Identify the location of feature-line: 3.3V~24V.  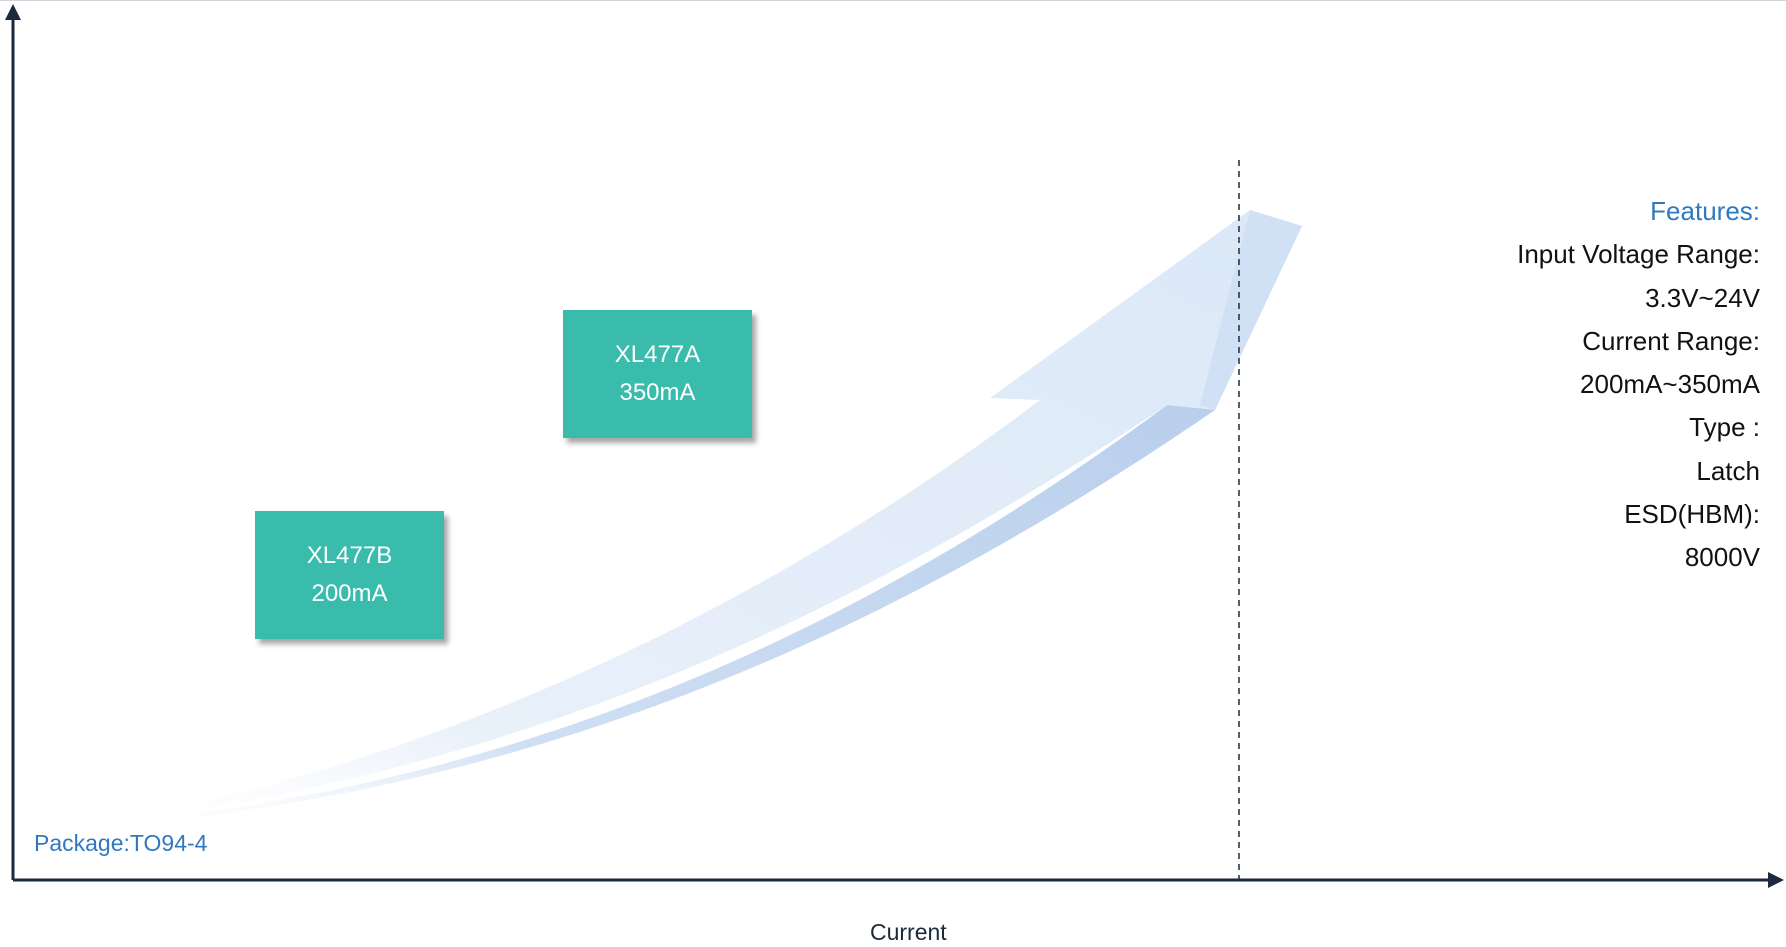
(1702, 297).